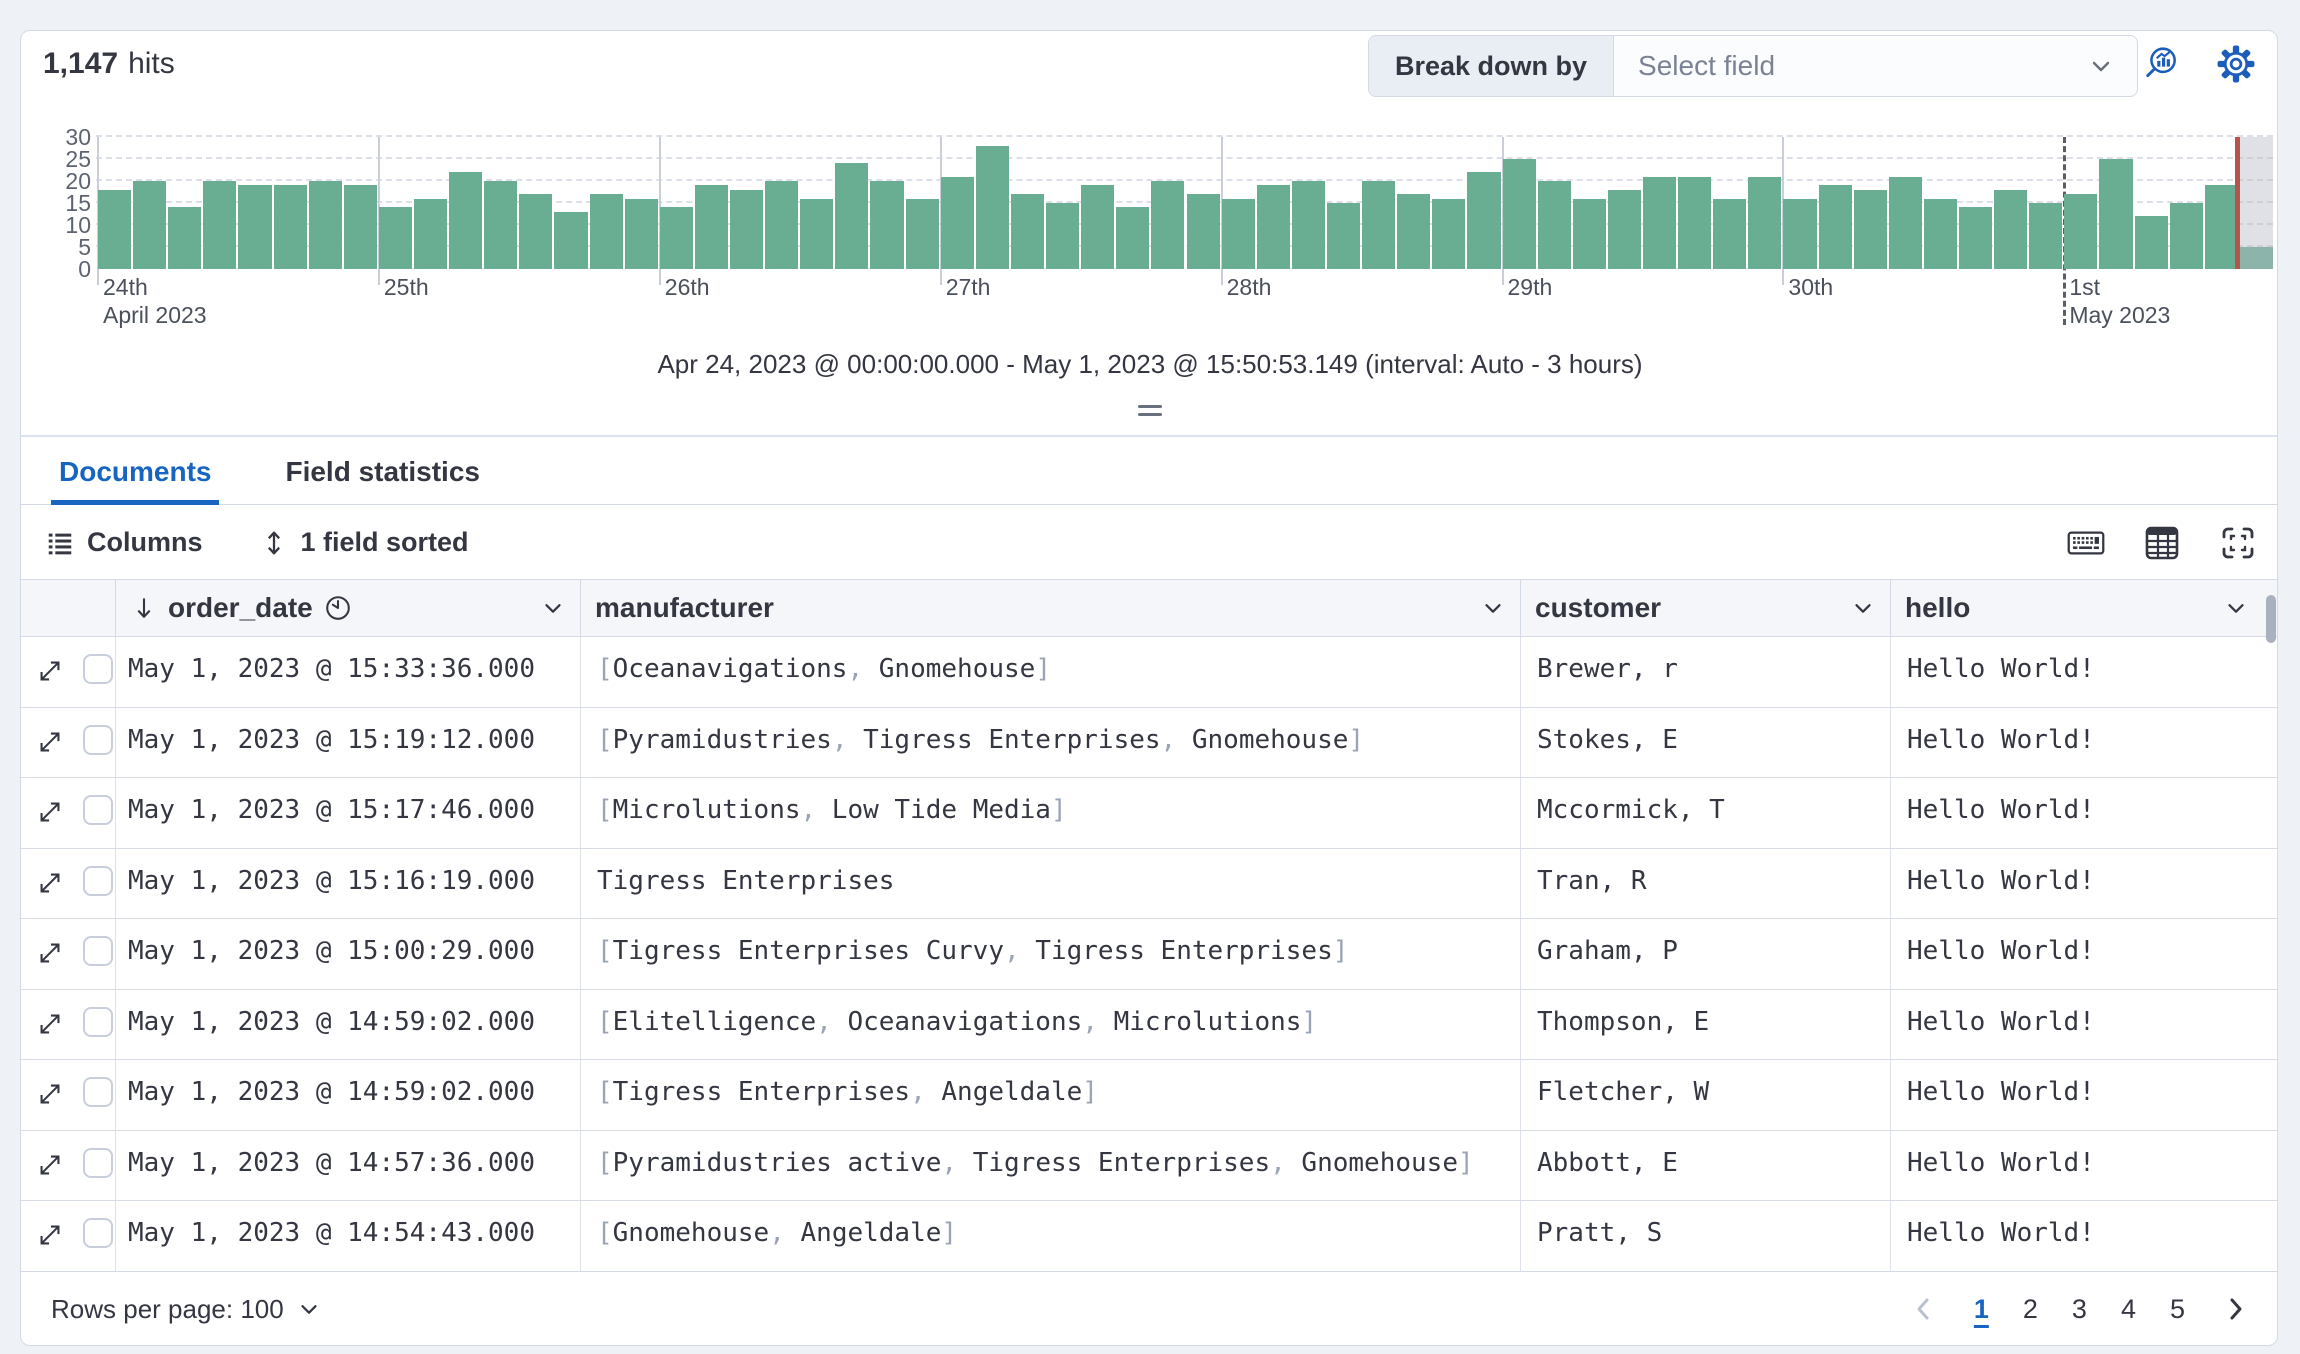  Describe the element at coordinates (2177, 1308) in the screenshot. I see `page-5-button: 5` at that location.